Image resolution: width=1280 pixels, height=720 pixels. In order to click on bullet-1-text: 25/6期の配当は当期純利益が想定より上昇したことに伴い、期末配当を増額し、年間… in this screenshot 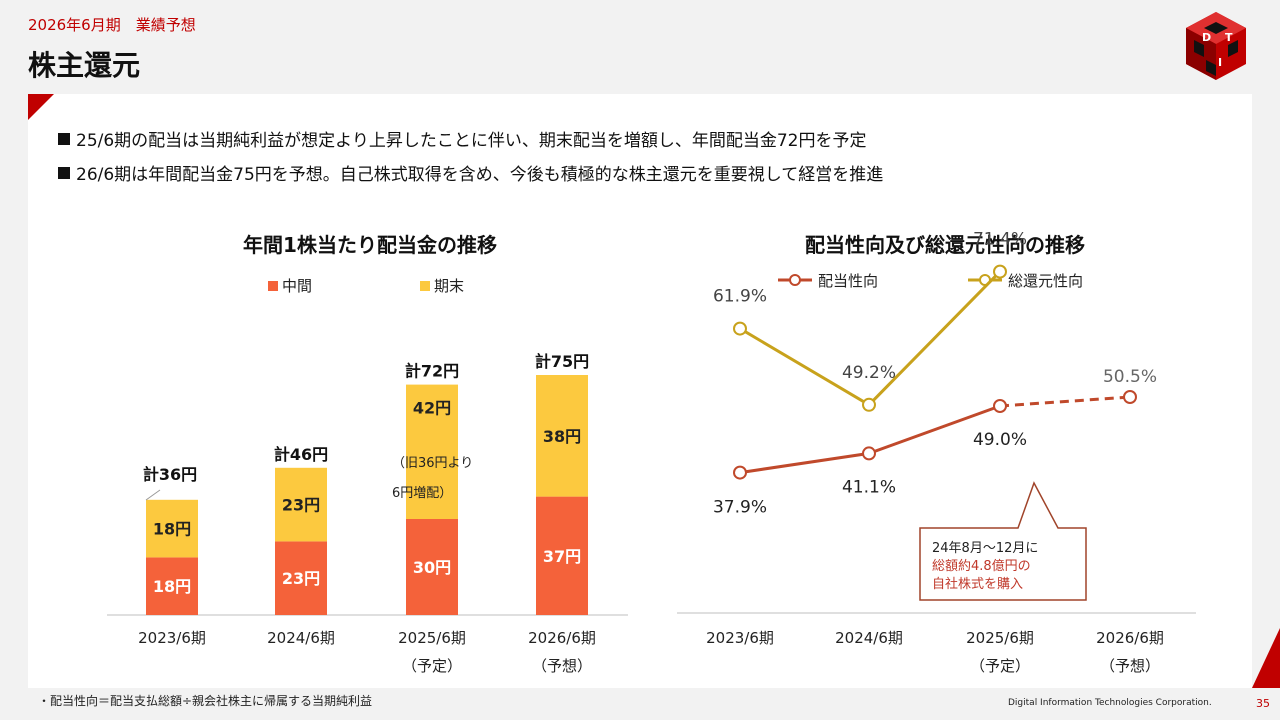, I will do `click(471, 141)`.